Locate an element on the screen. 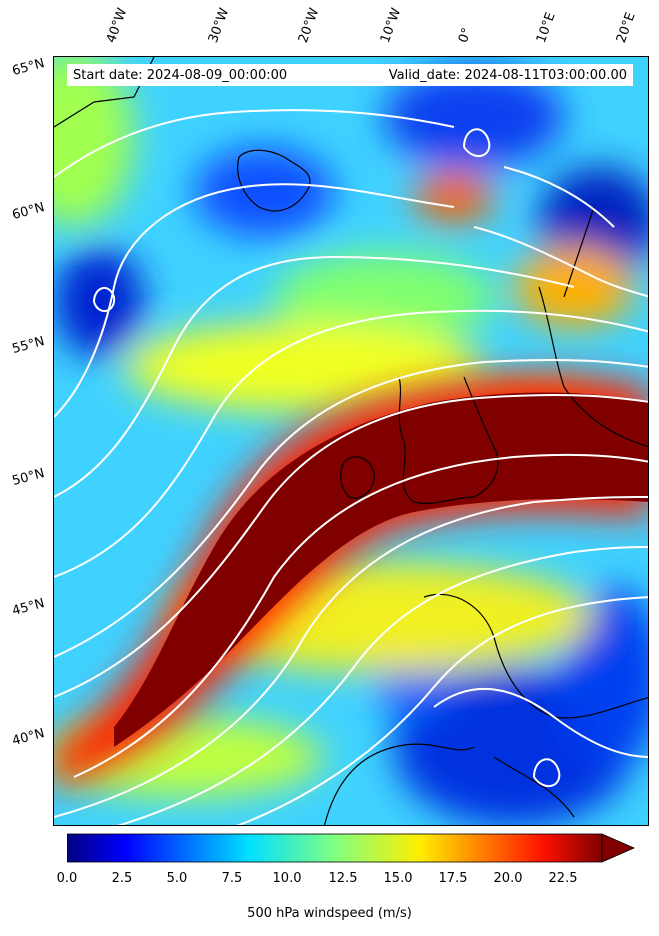 This screenshot has height=936, width=659. lon-label-20w: 20°W is located at coordinates (309, 25).